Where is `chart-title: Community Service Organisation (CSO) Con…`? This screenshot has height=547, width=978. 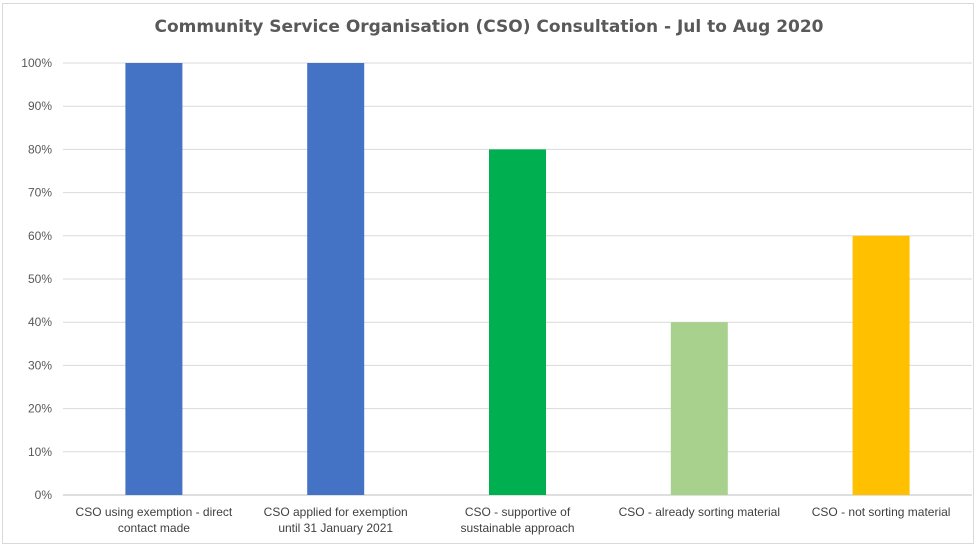 chart-title: Community Service Organisation (CSO) Con… is located at coordinates (489, 27).